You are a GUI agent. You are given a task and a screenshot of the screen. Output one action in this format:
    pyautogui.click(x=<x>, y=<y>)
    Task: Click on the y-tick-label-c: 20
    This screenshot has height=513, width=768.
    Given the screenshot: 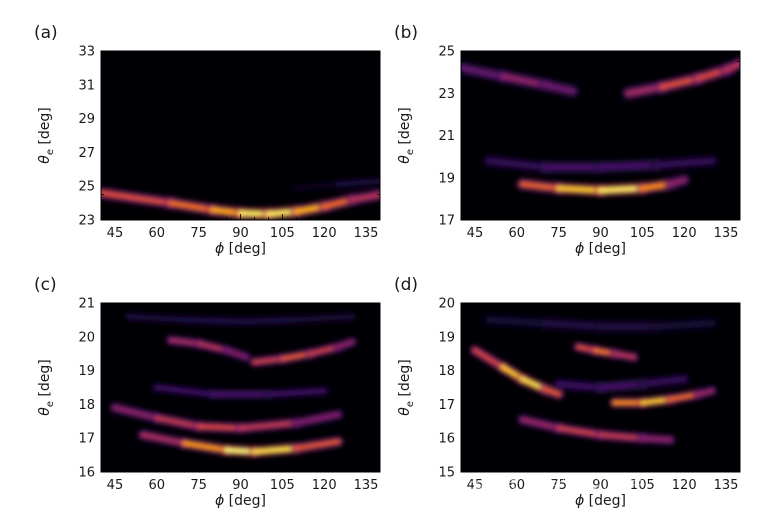 What is the action you would take?
    pyautogui.click(x=86, y=337)
    